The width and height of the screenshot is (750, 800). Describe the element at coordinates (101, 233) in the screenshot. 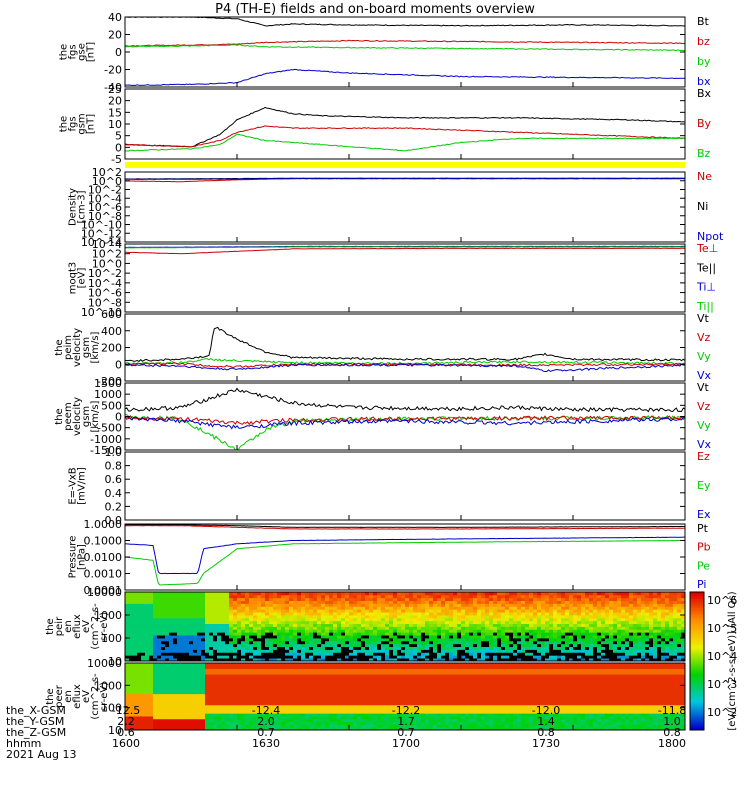

I see `ytick-label: 10^-12` at that location.